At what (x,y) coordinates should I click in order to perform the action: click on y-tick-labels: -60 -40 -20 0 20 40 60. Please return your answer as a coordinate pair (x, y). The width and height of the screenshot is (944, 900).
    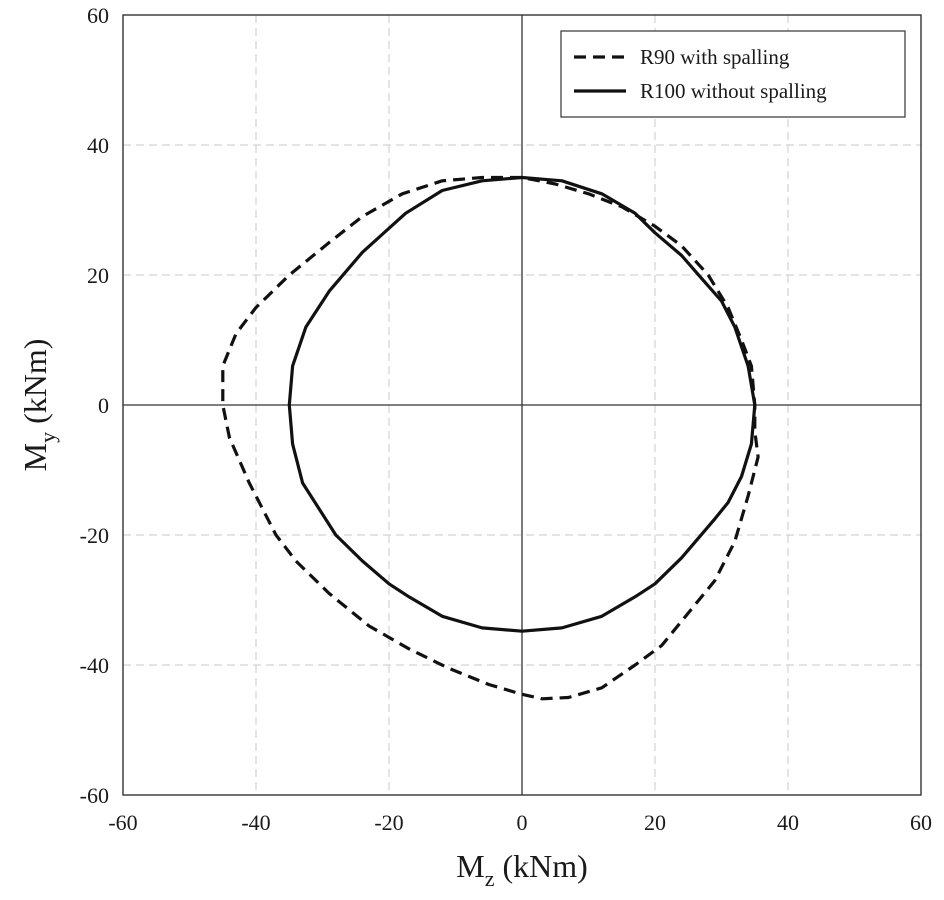
    Looking at the image, I should click on (94, 405).